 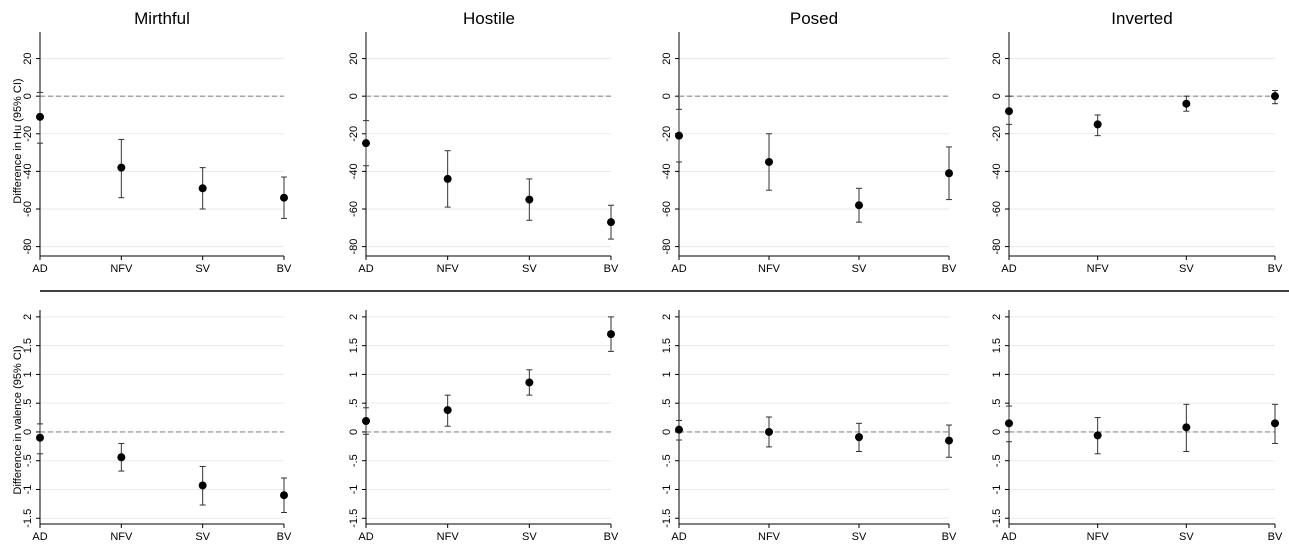 What do you see at coordinates (1137, 426) in the screenshot?
I see `panel-valence-4: 21.51.50-.5-1-1.5AD NFV SV BV` at bounding box center [1137, 426].